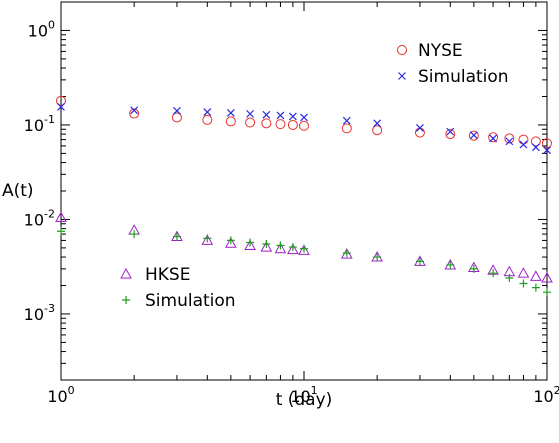 This screenshot has width=559, height=443. I want to click on y-tick-label: 10⁻², so click(39, 218).